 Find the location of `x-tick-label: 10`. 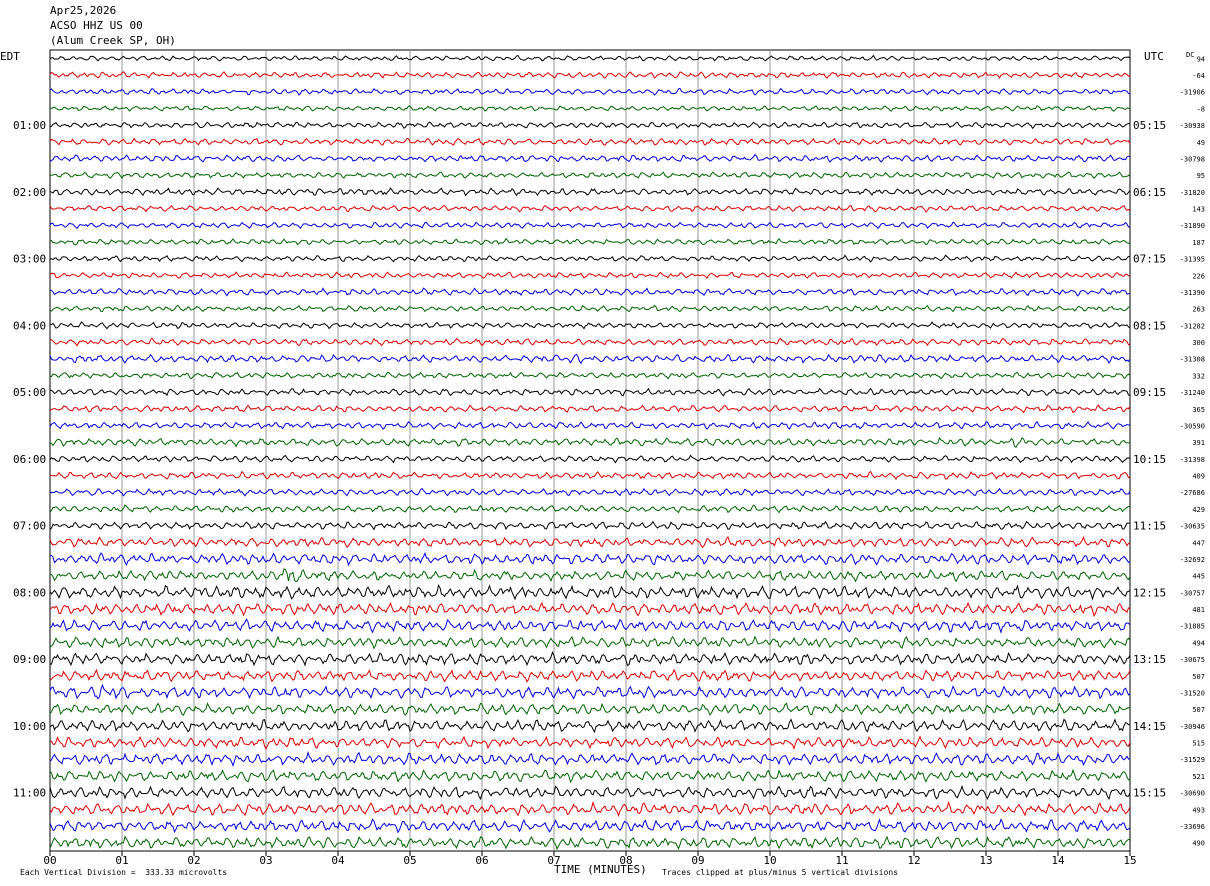

x-tick-label: 10 is located at coordinates (769, 860).